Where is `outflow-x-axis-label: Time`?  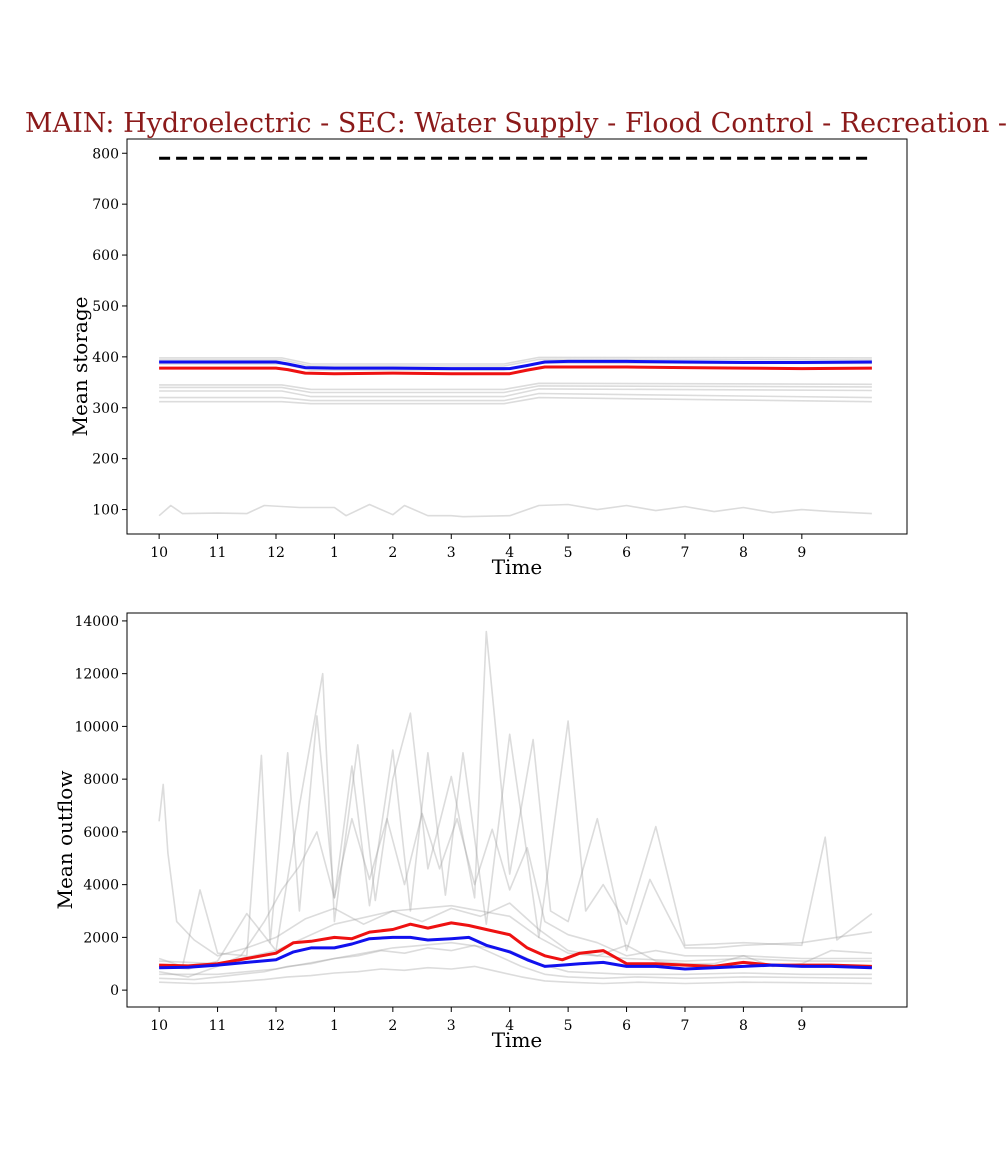
outflow-x-axis-label: Time is located at coordinates (517, 1040).